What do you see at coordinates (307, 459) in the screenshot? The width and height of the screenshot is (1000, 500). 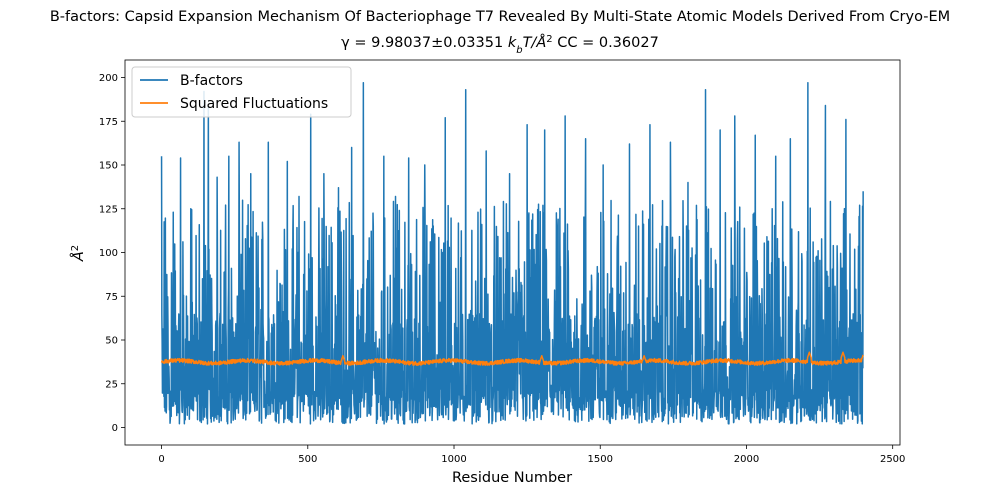 I see `x-tick-label: 500` at bounding box center [307, 459].